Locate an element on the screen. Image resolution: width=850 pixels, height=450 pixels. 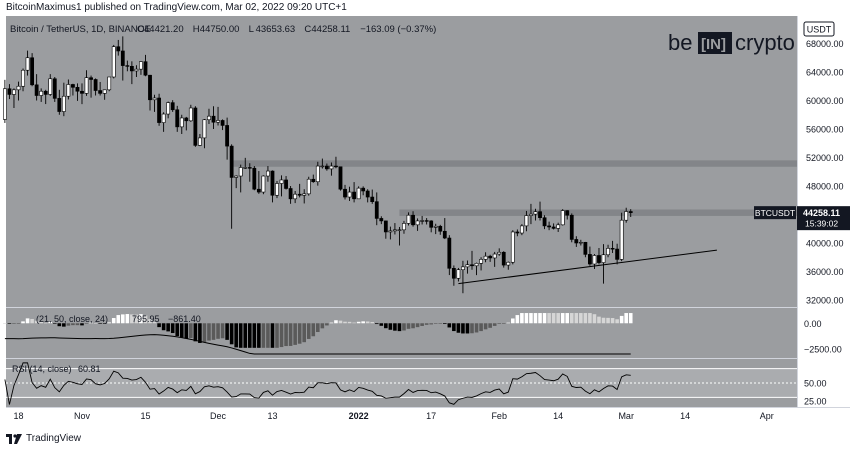
currency-badge is located at coordinates (819, 29).